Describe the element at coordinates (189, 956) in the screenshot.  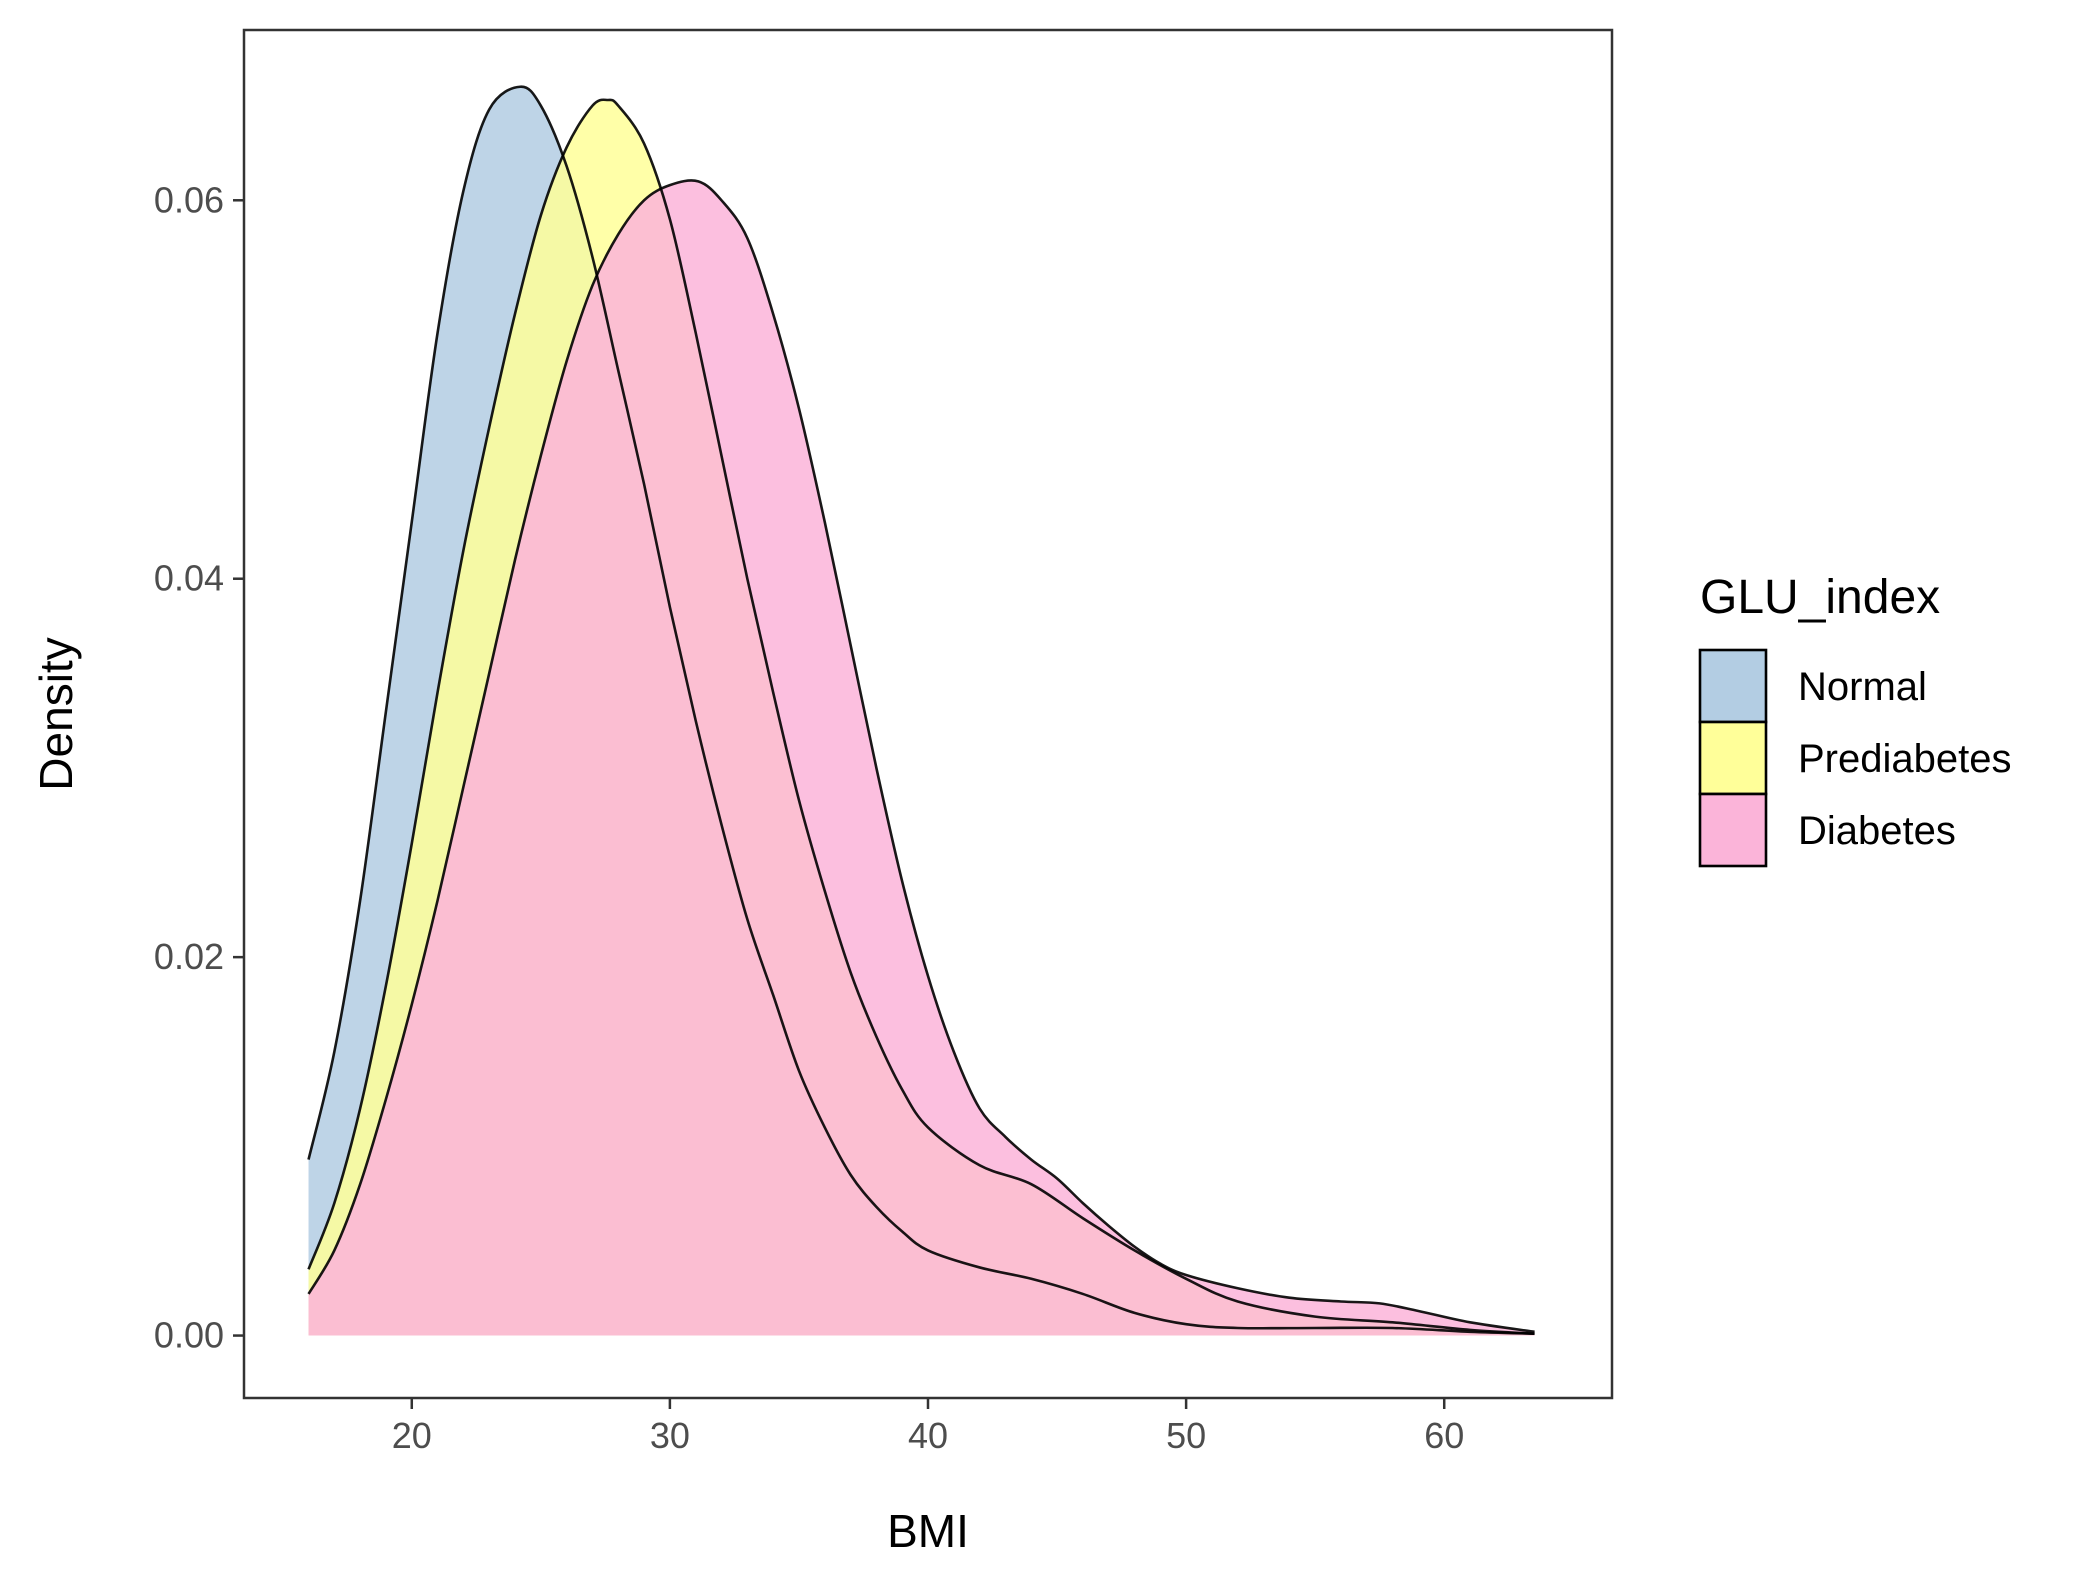
I see `y-tick-label: 0.02` at that location.